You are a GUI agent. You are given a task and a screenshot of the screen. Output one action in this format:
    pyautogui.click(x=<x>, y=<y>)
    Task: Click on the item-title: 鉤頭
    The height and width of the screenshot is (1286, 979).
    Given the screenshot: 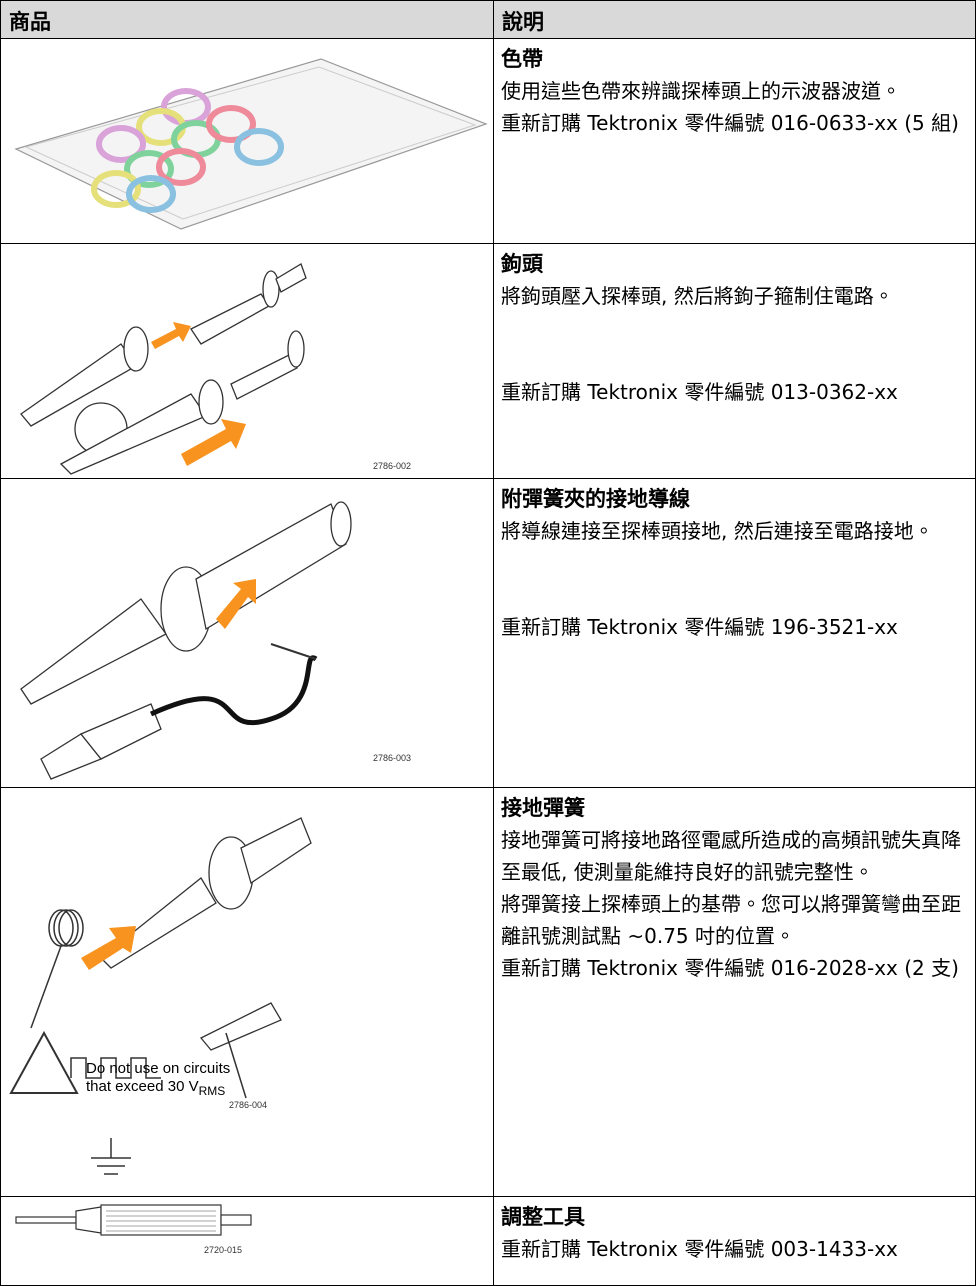 What is the action you would take?
    pyautogui.click(x=522, y=264)
    